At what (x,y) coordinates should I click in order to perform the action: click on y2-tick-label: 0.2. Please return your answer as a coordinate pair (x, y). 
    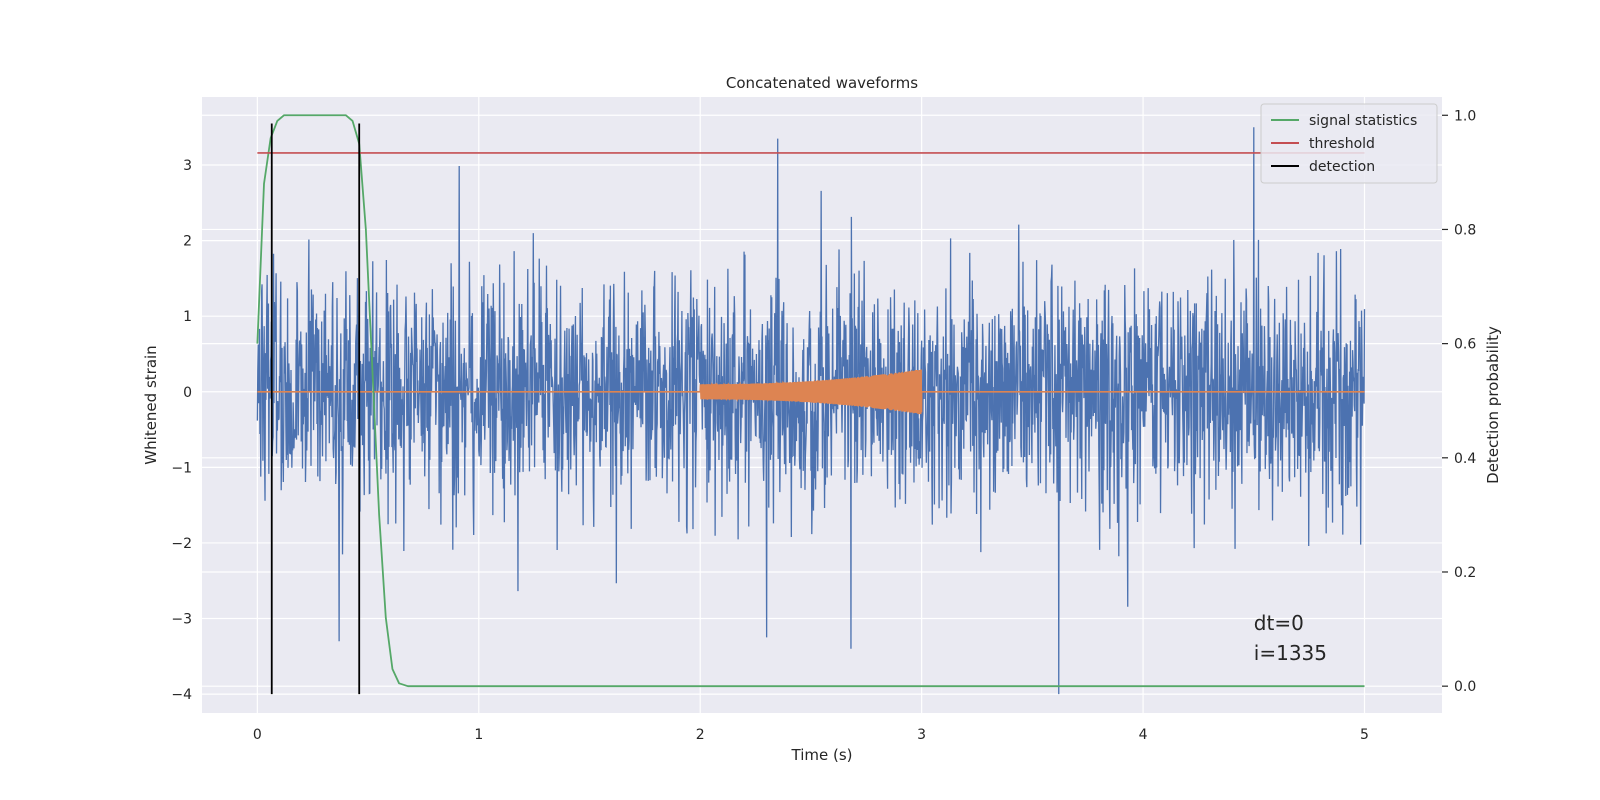
    Looking at the image, I should click on (1465, 573).